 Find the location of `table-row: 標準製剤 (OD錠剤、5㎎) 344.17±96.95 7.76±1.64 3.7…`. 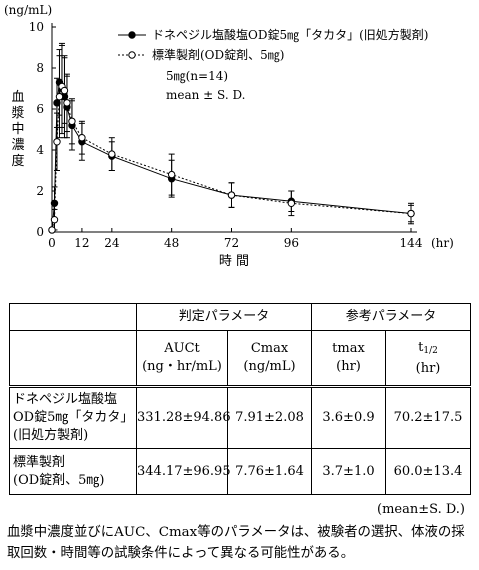

table-row: 標準製剤 (OD錠剤、5㎎) 344.17±96.95 7.76±1.64 3.7… is located at coordinates (240, 471).